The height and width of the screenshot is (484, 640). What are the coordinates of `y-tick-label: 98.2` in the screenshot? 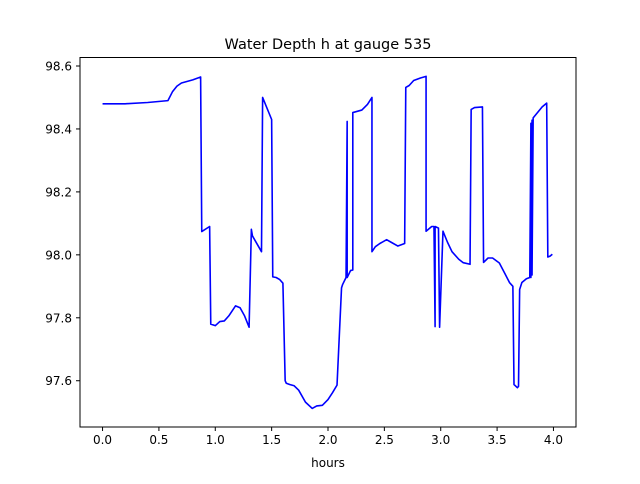 It's located at (58, 192).